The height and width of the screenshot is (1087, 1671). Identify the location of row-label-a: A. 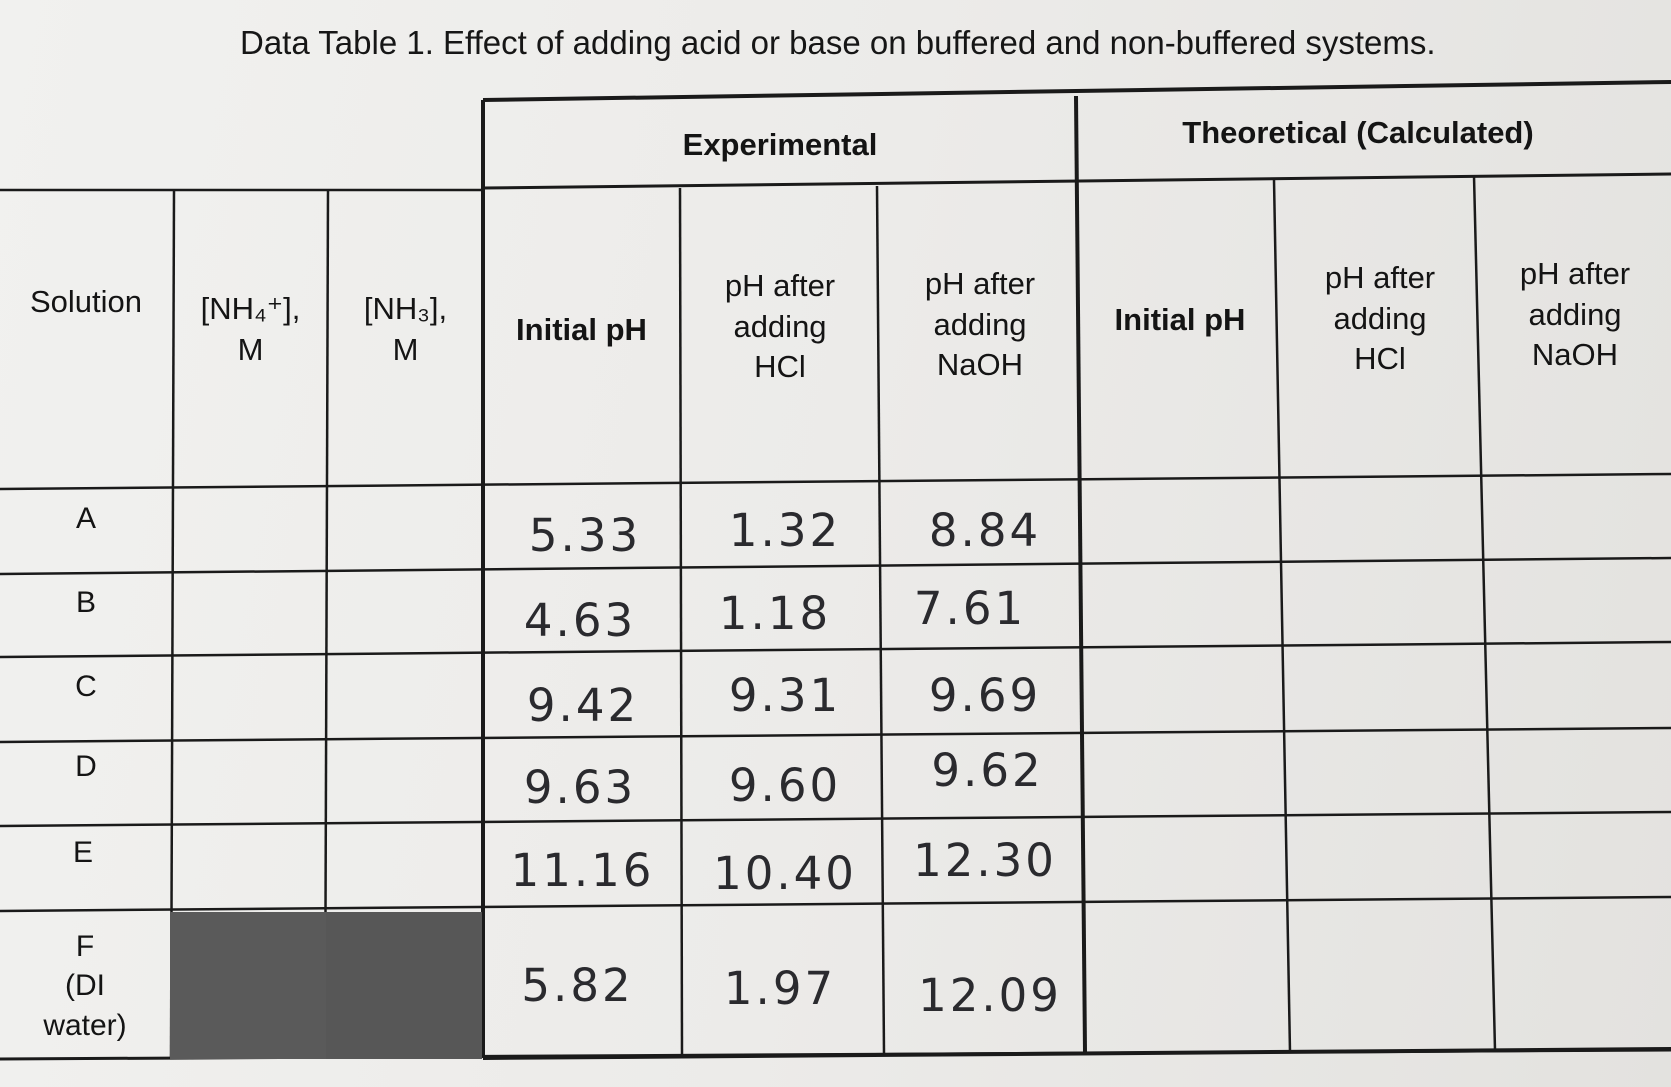
(85, 519).